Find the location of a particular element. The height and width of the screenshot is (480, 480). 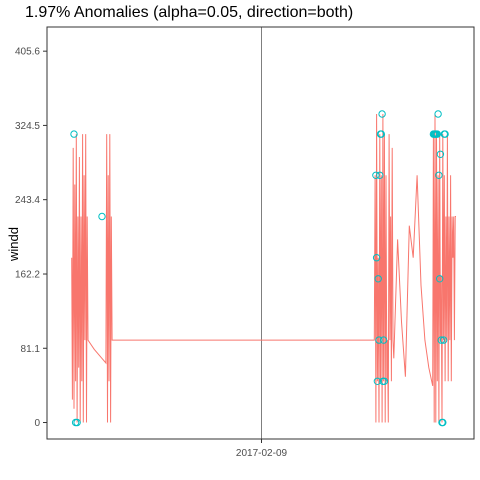

y-tick-label: 405.6 is located at coordinates (27, 52).